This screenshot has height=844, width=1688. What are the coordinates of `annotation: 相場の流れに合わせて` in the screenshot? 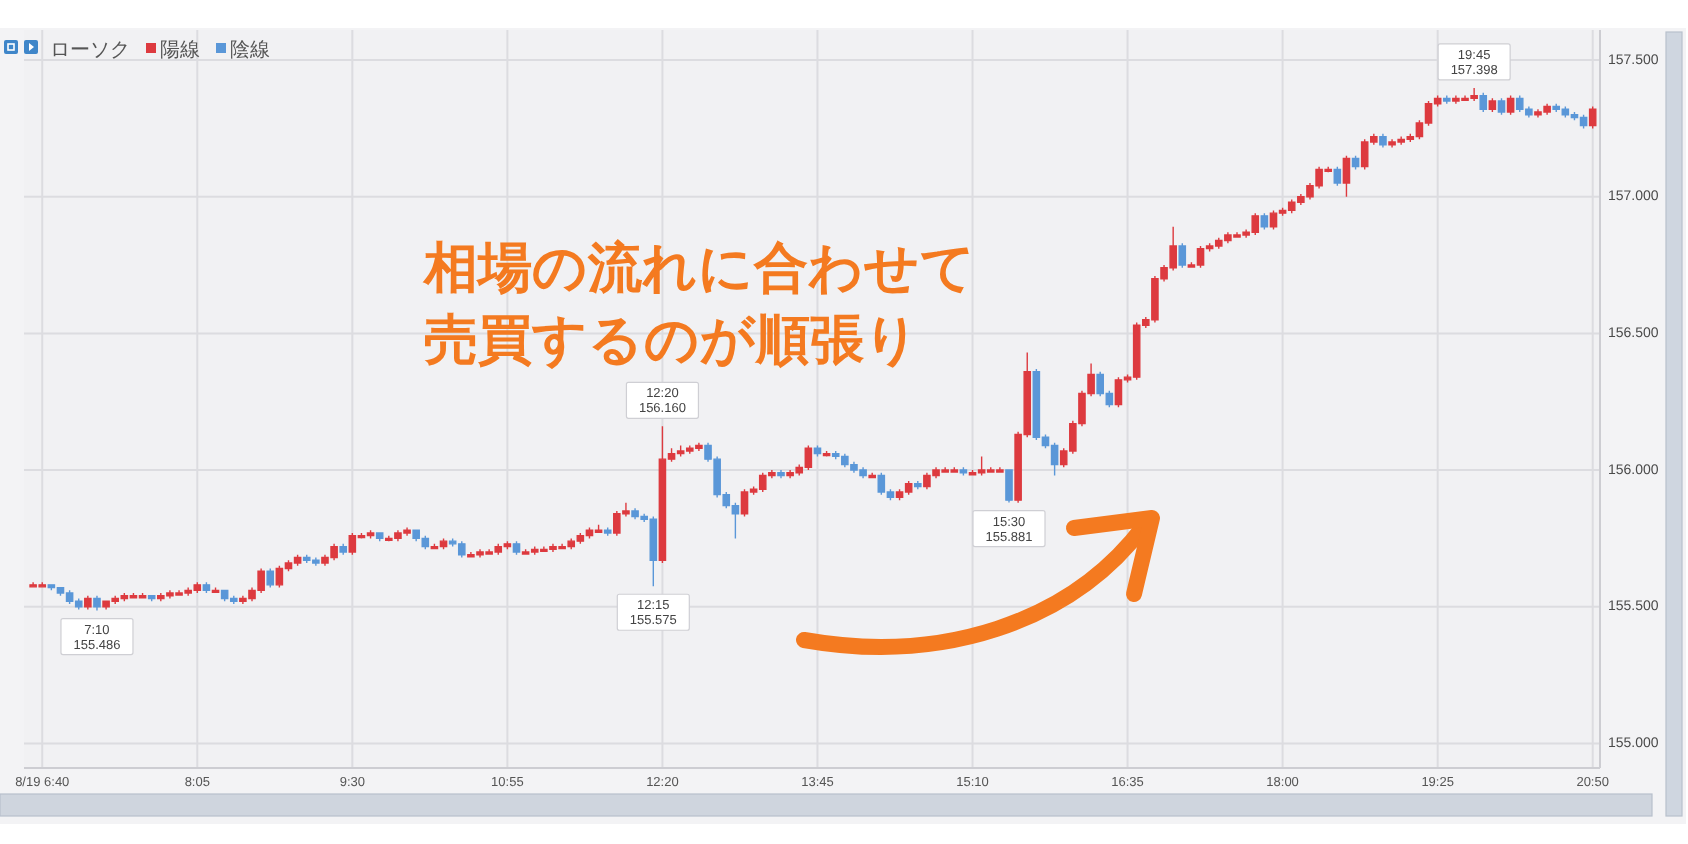 It's located at (699, 269).